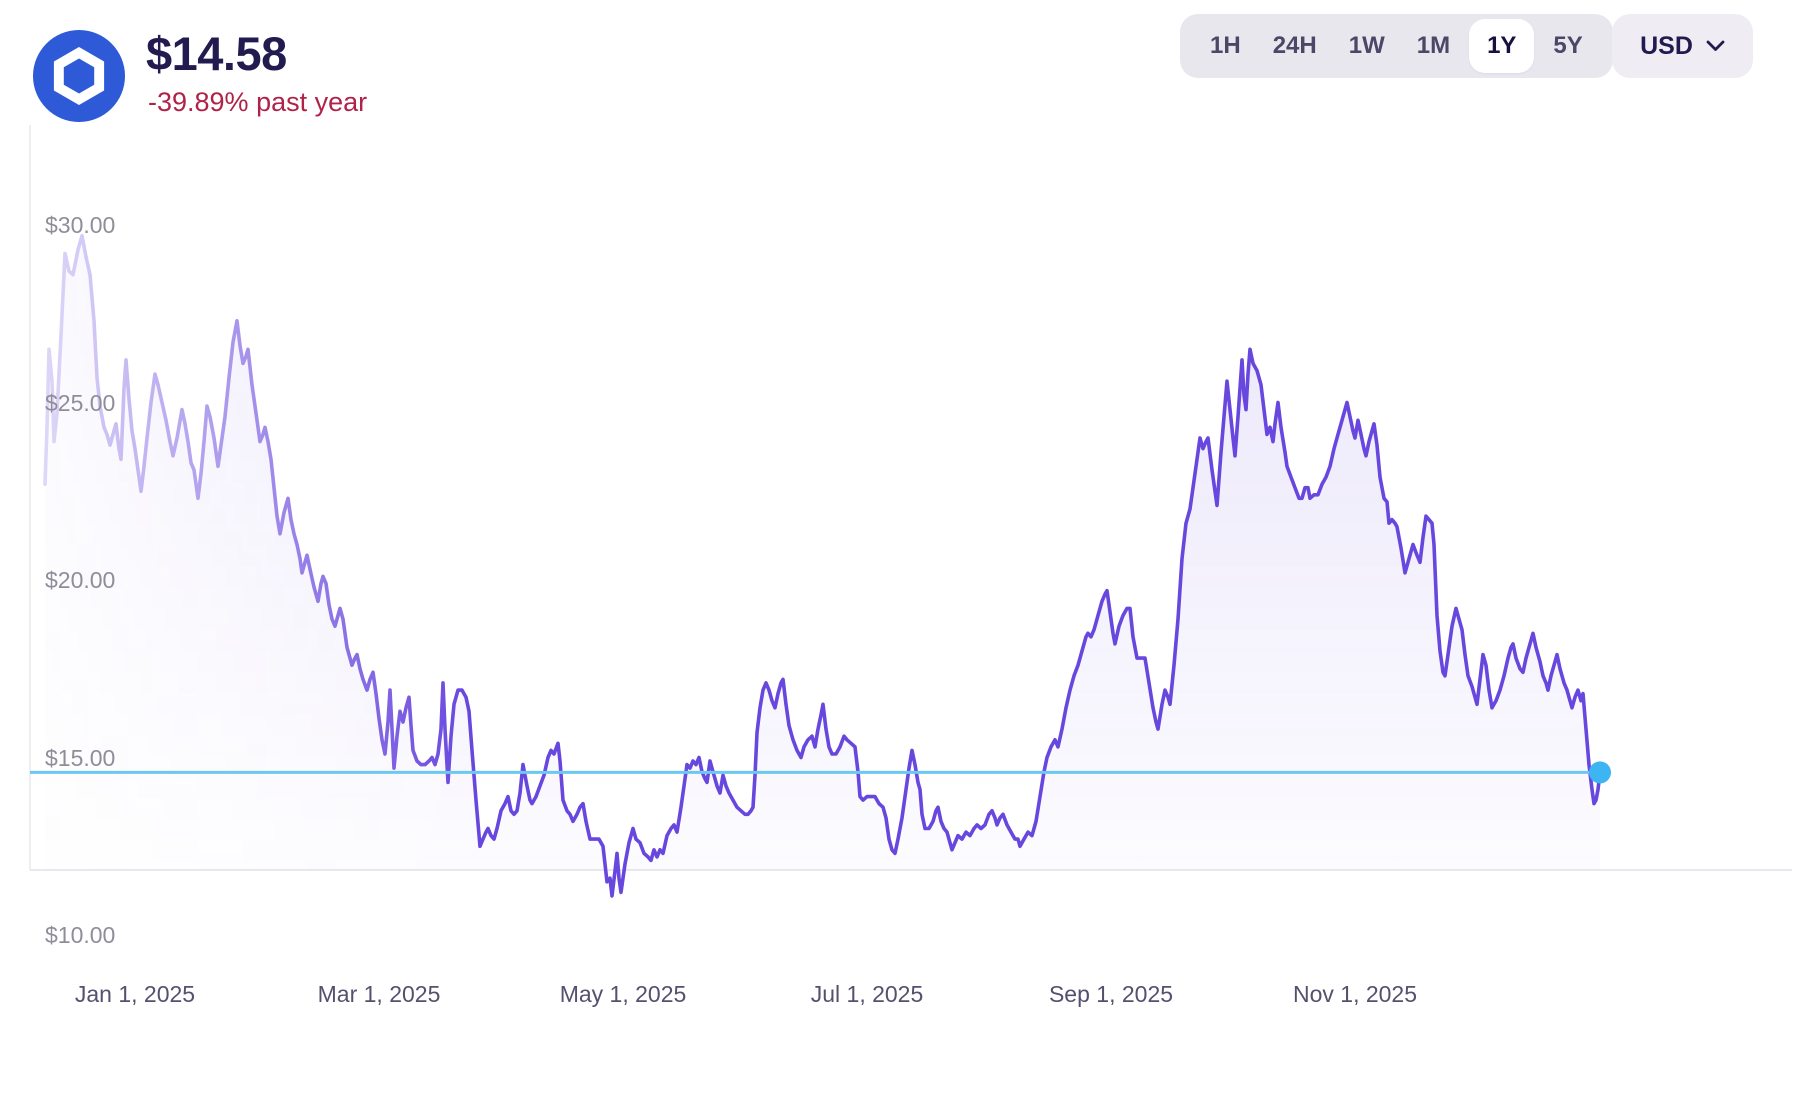 Image resolution: width=1804 pixels, height=1108 pixels. Describe the element at coordinates (1567, 46) in the screenshot. I see `range-button-5y: 5Y` at that location.